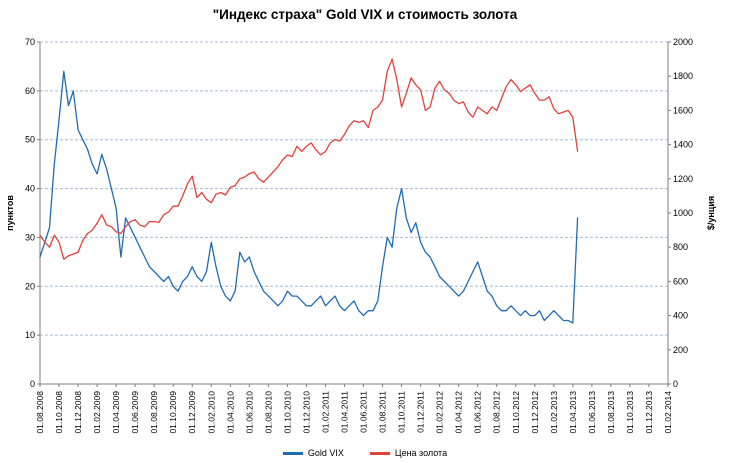 The width and height of the screenshot is (730, 463). I want to click on svg-text: 01.12.2013, so click(649, 412).